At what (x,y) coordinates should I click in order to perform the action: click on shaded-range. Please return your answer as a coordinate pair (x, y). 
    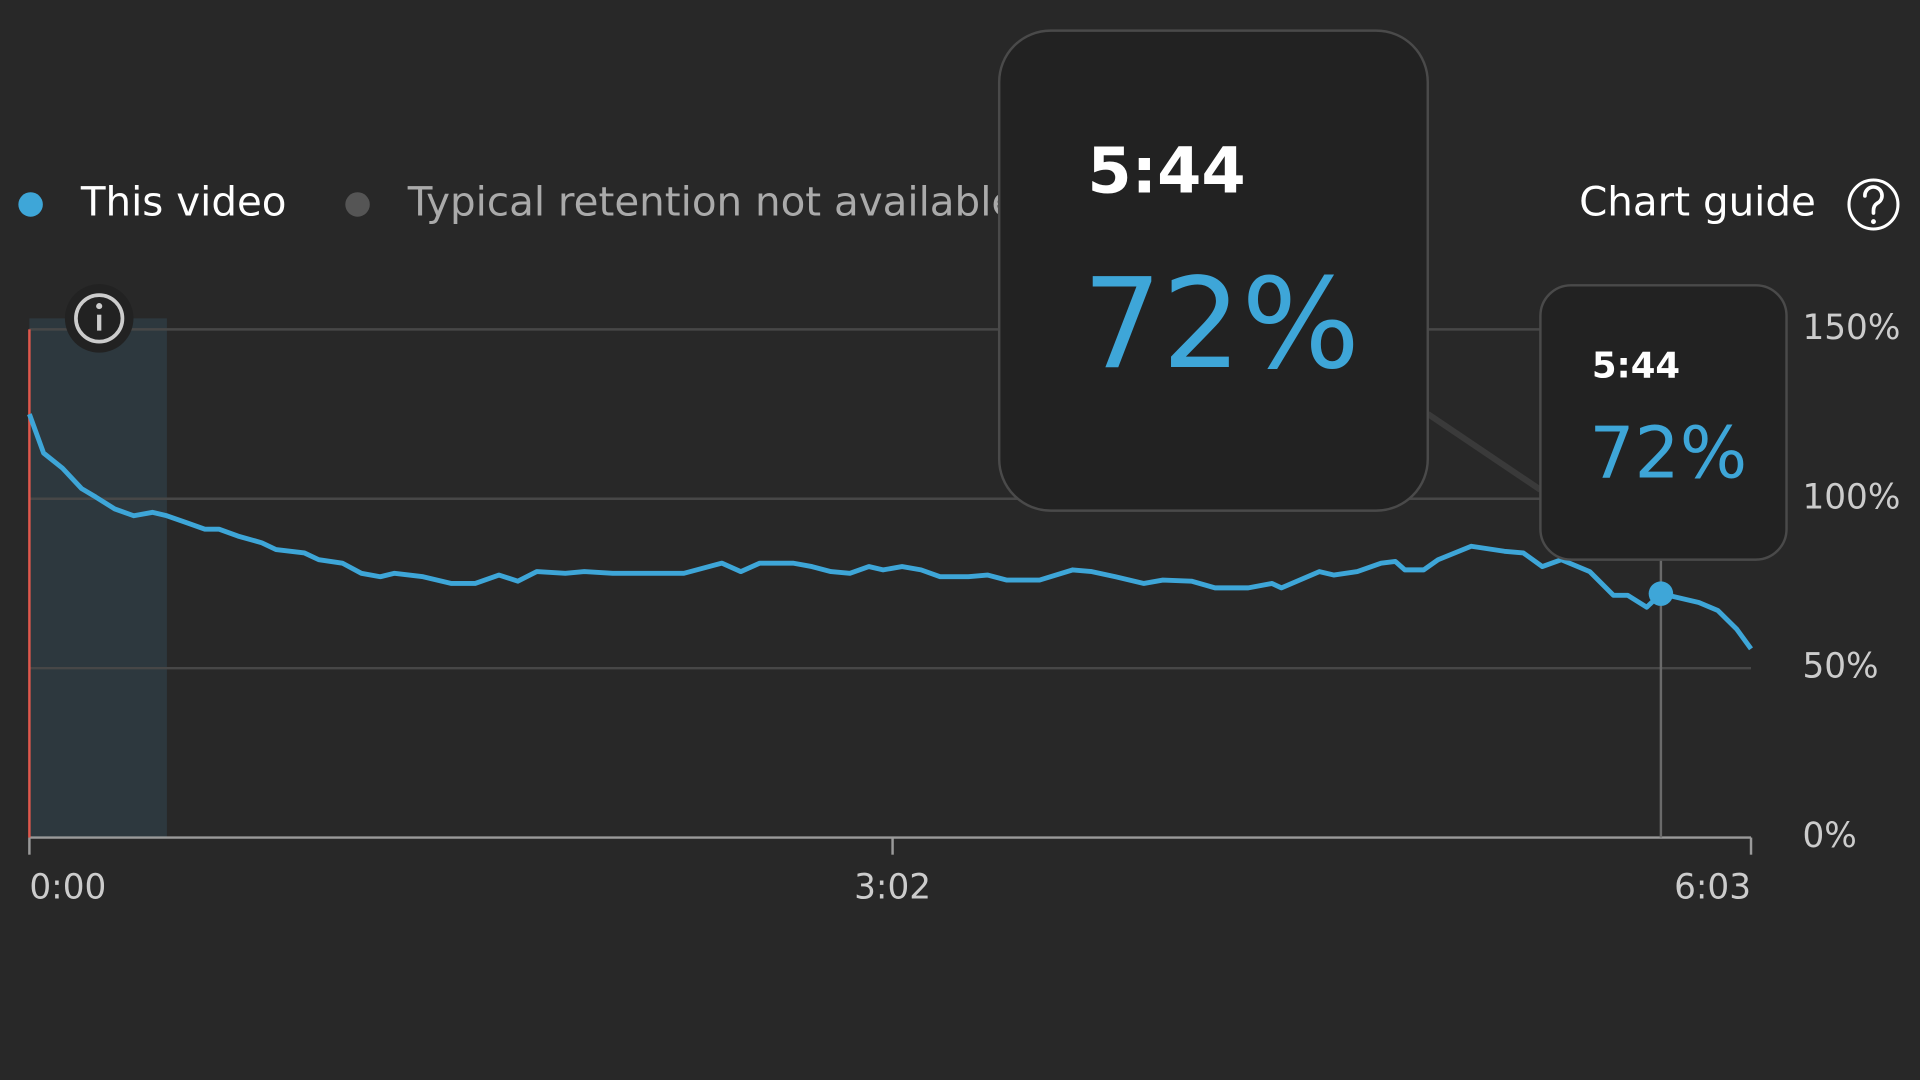
    Looking at the image, I should click on (98, 578).